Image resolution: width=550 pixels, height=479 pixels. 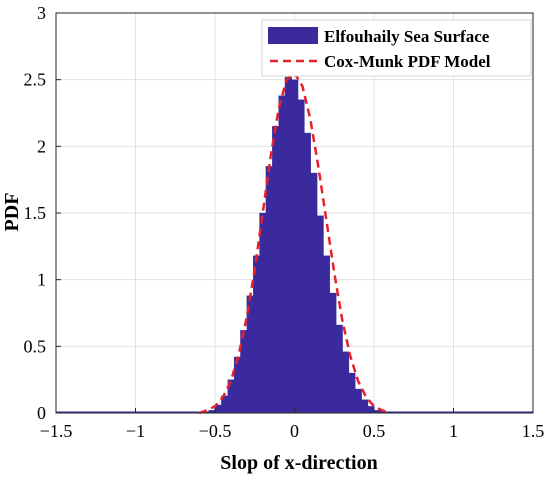 I want to click on x-tick-label: −0.5, so click(x=215, y=431).